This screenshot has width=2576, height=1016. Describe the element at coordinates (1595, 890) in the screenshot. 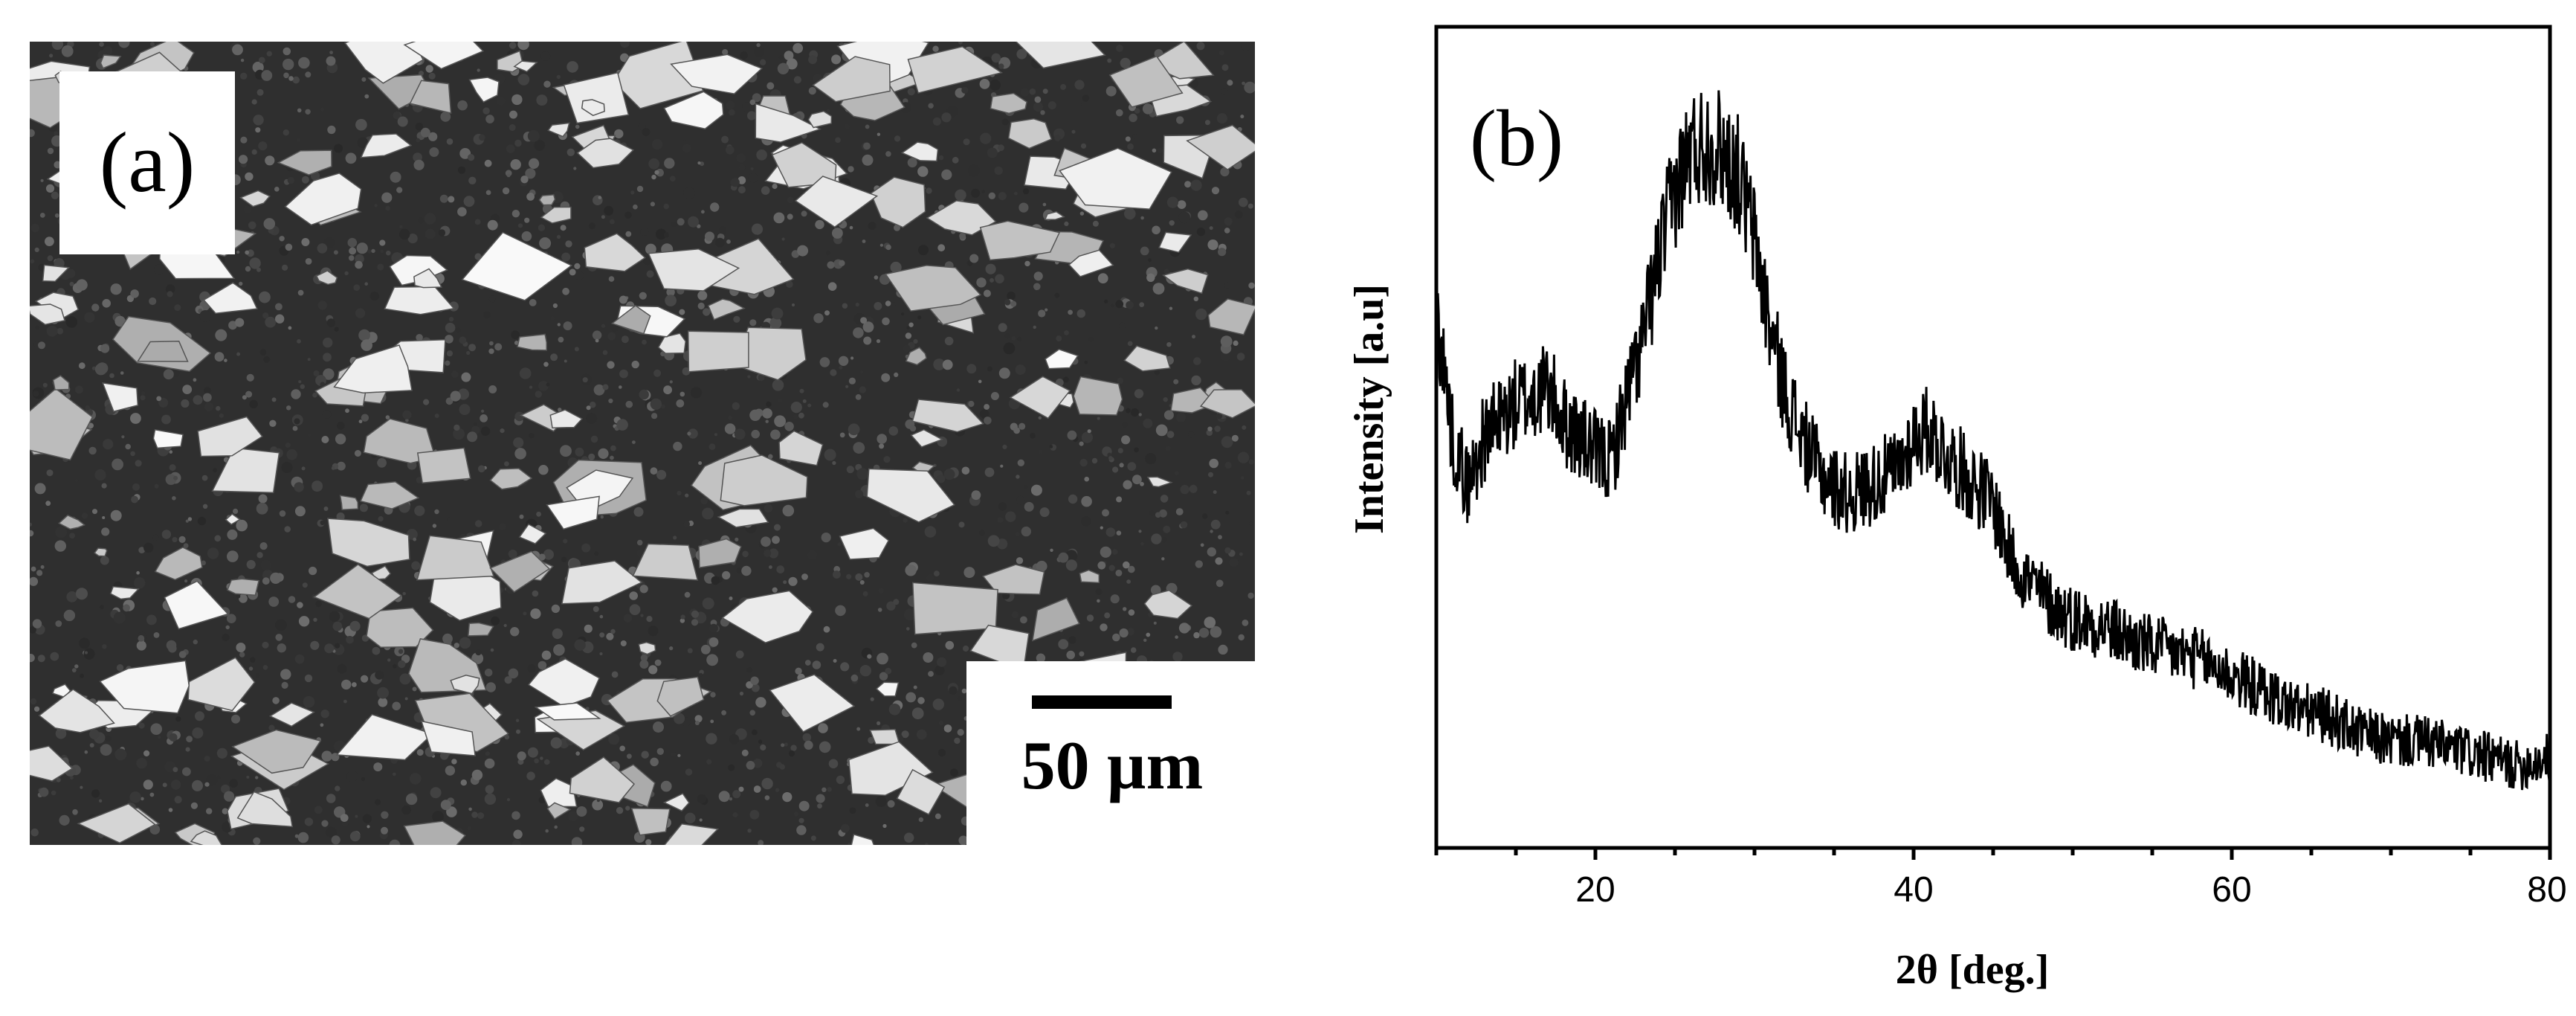

I see `x-tick-label: 20` at that location.